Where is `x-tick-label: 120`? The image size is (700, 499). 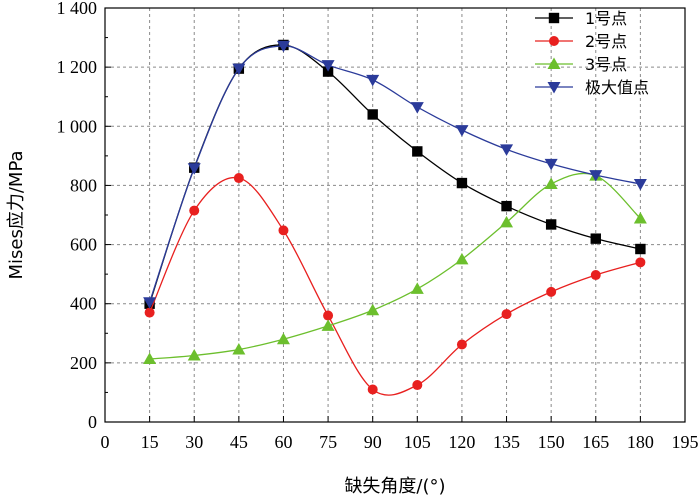
x-tick-label: 120 is located at coordinates (461, 442).